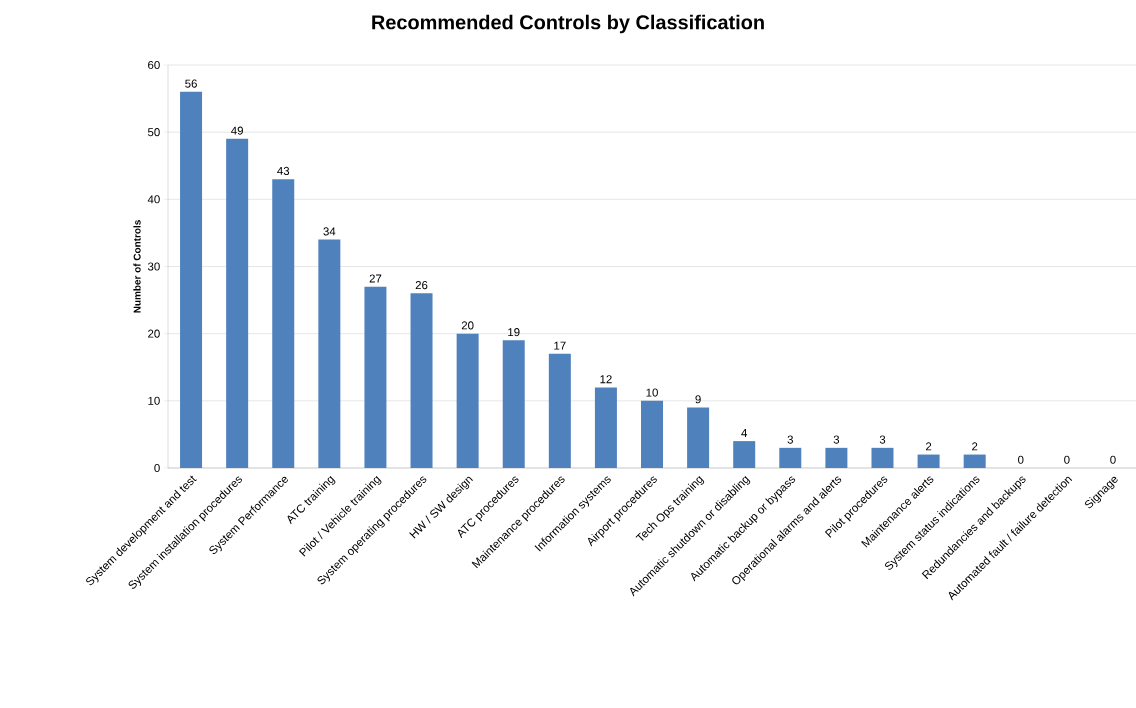 This screenshot has width=1136, height=708. Describe the element at coordinates (154, 400) in the screenshot. I see `y-tick-label: 10` at that location.